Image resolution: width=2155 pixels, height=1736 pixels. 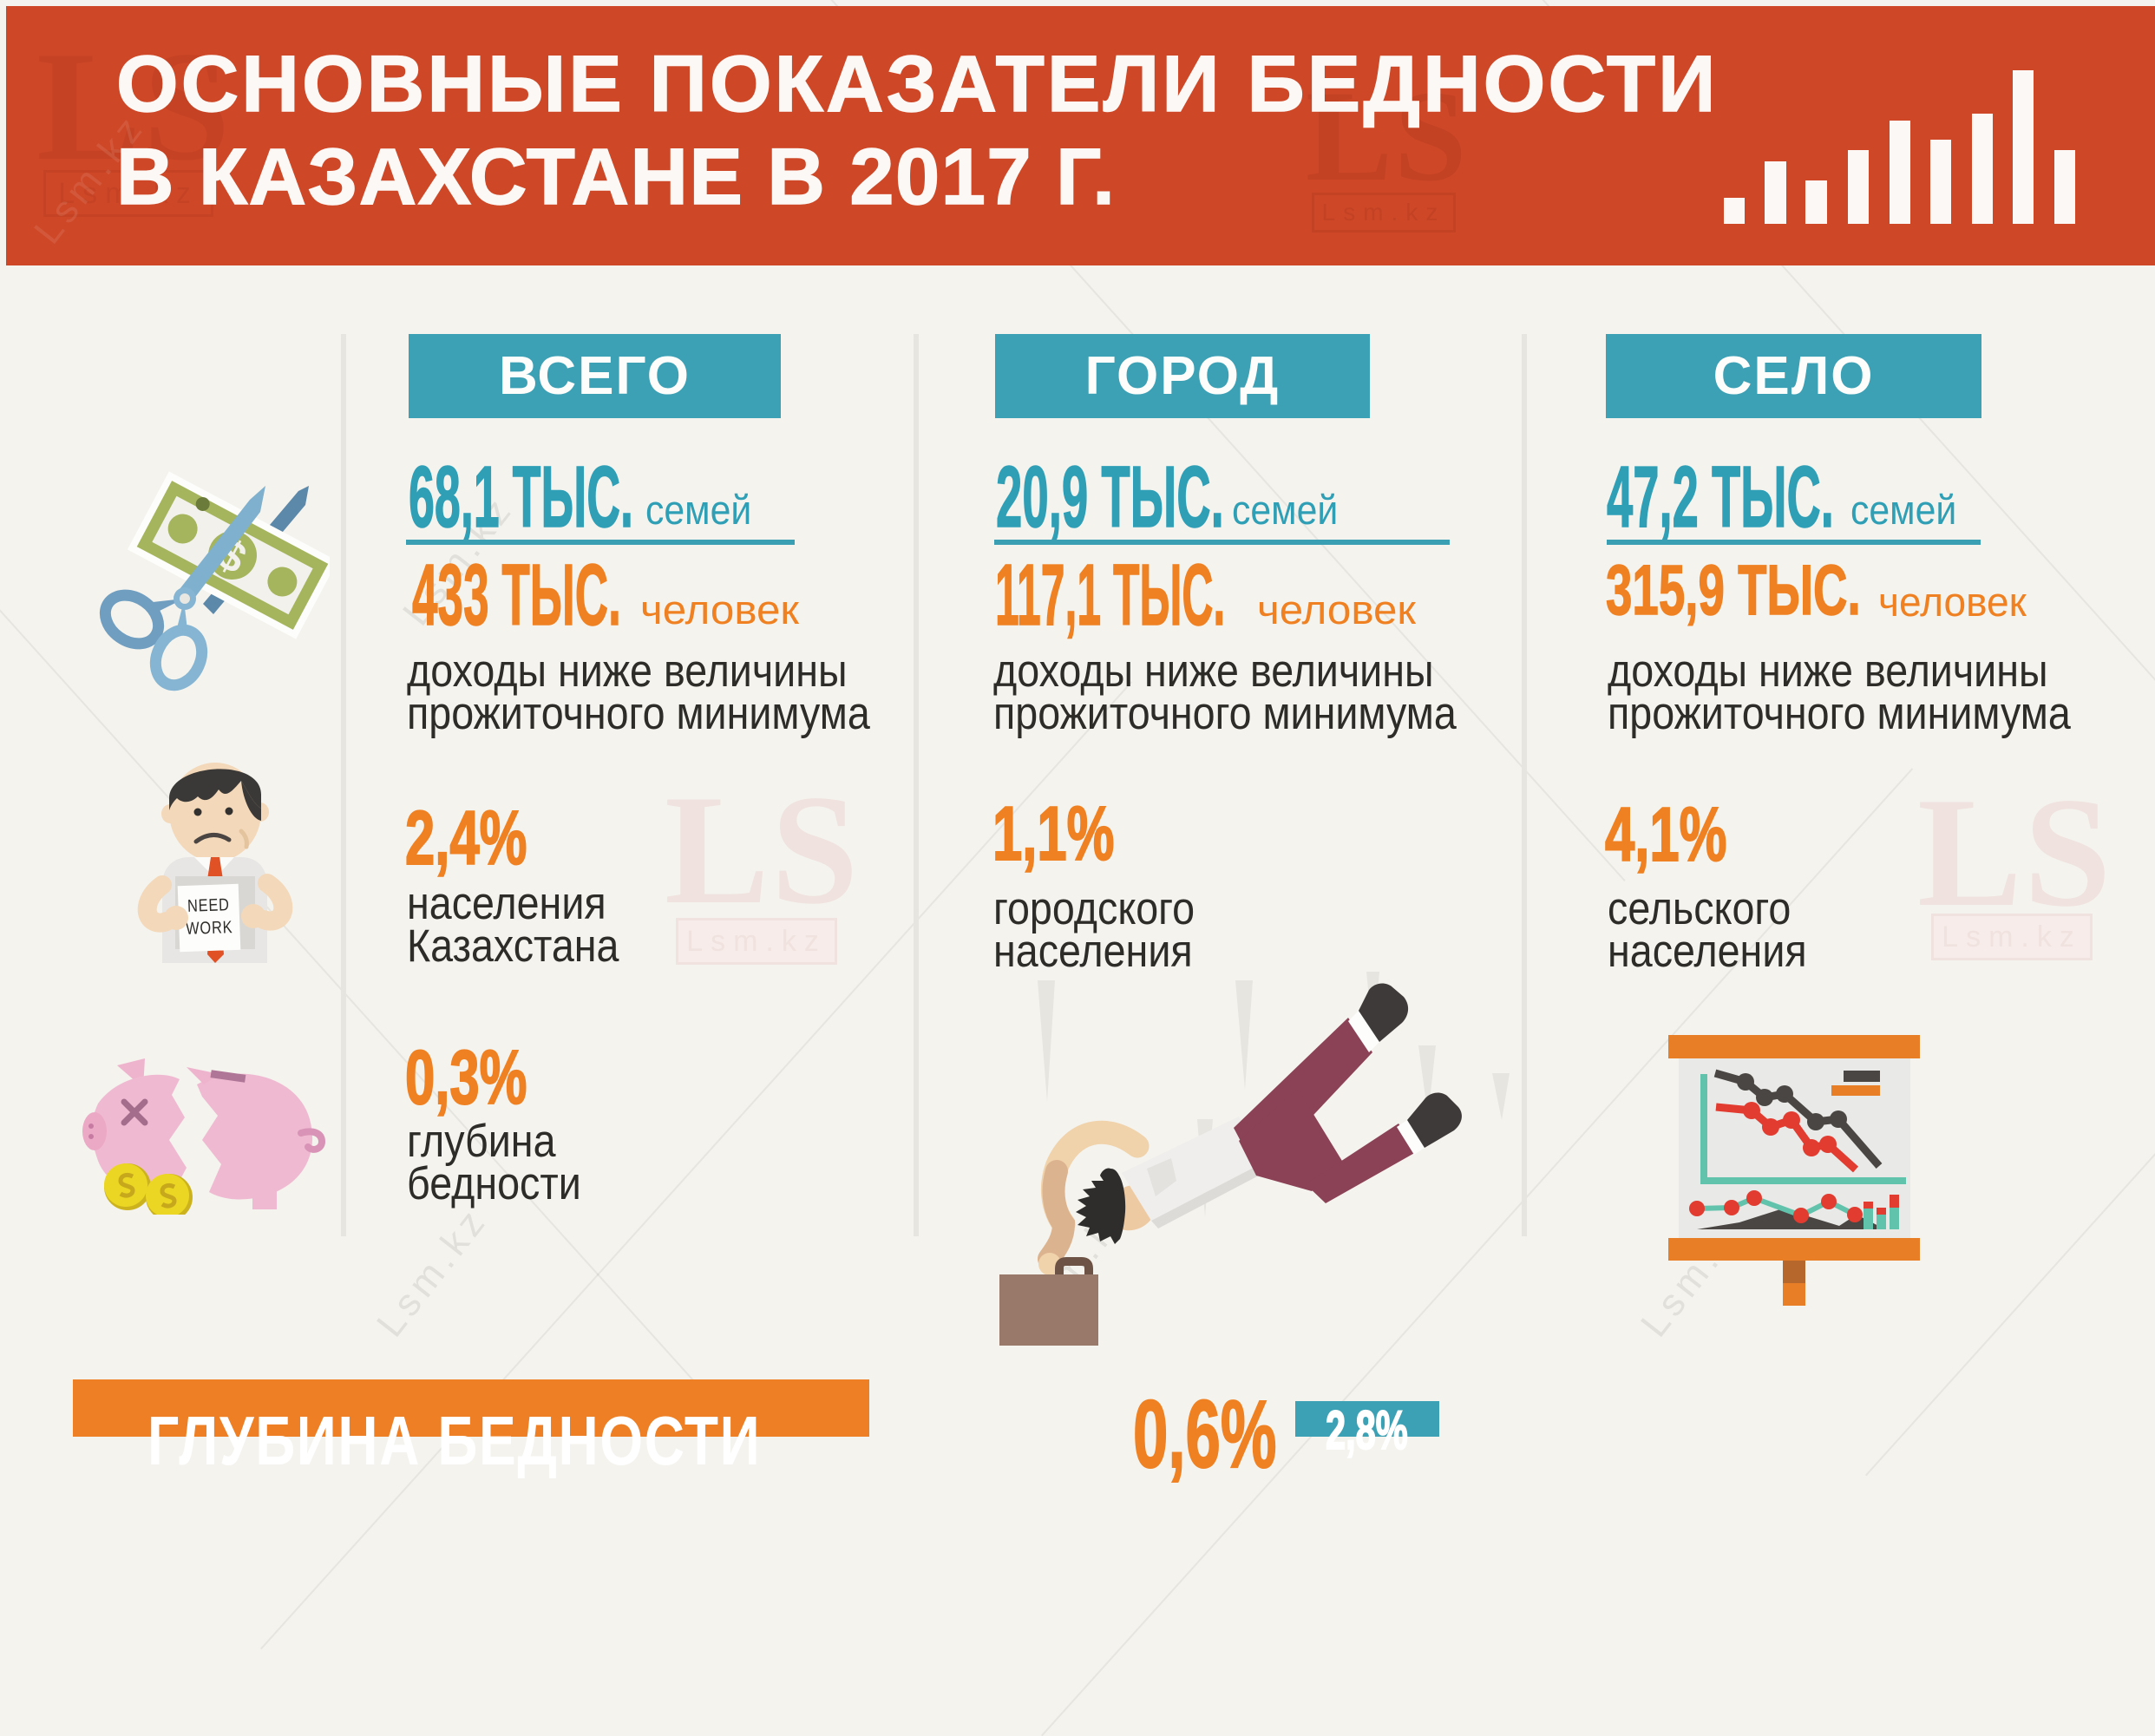 I want to click on svg-text: NEED, so click(x=209, y=905).